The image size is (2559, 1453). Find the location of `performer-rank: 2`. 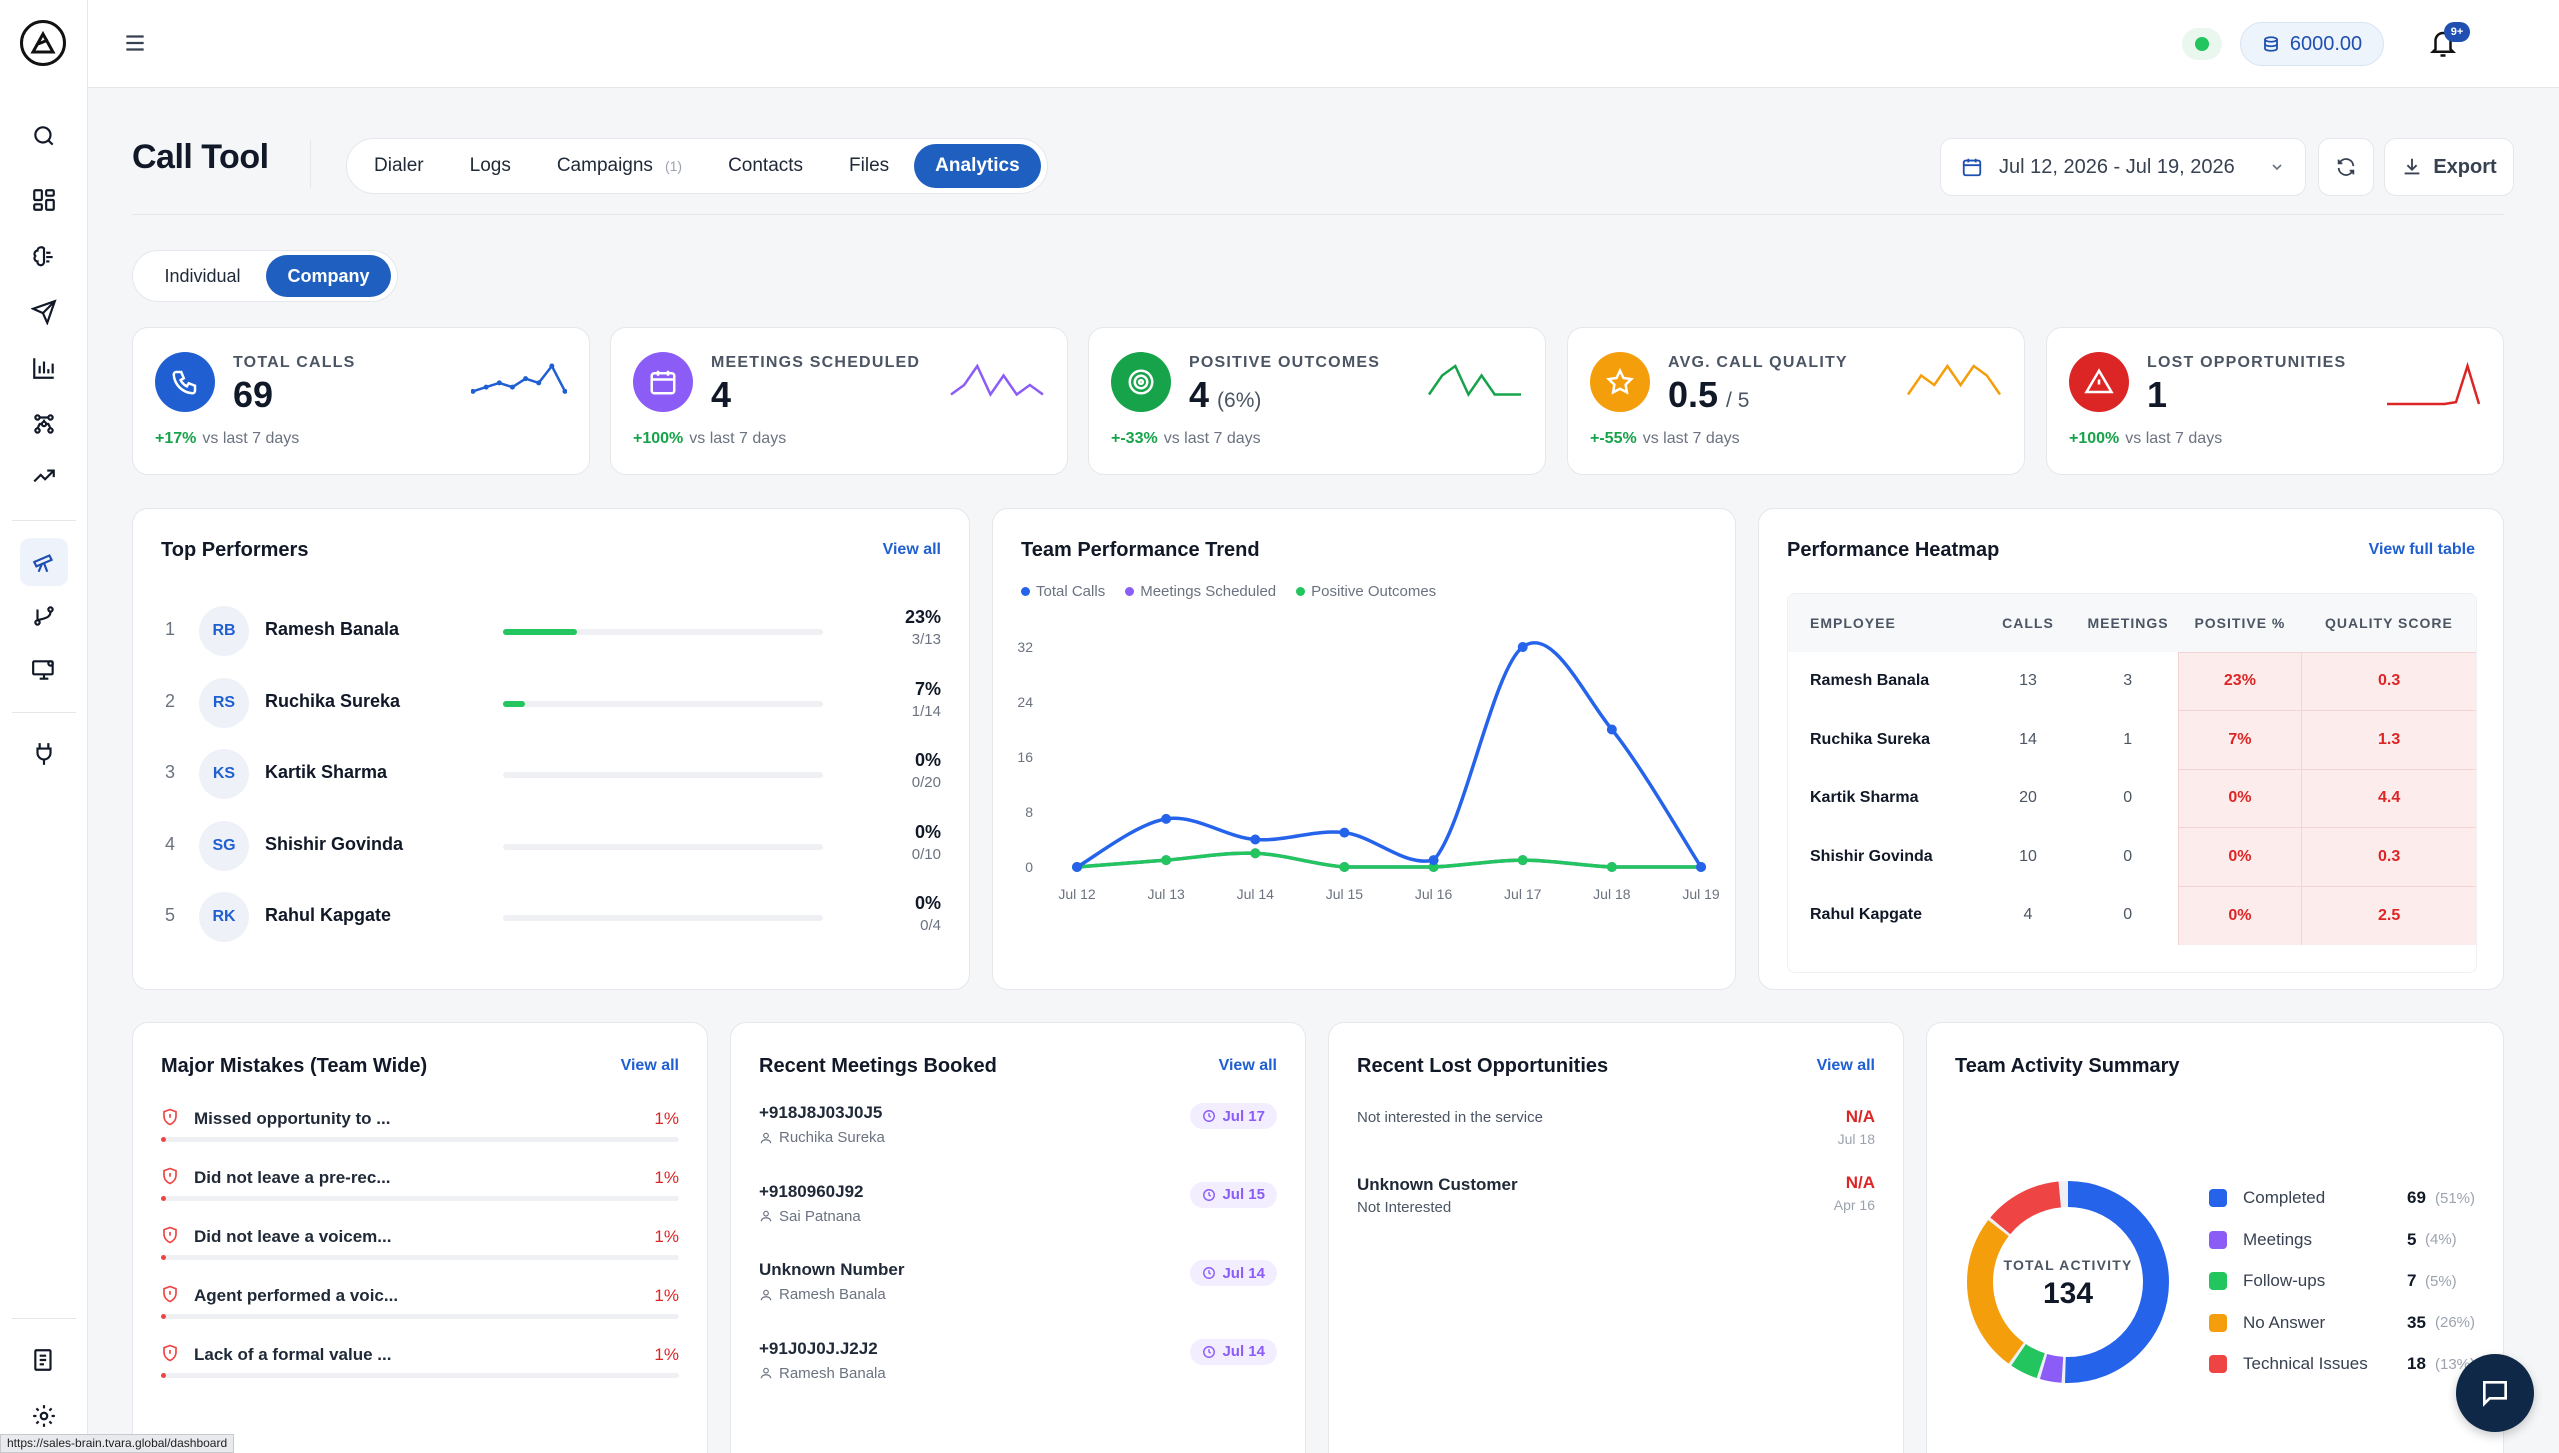

performer-rank: 2 is located at coordinates (170, 700).